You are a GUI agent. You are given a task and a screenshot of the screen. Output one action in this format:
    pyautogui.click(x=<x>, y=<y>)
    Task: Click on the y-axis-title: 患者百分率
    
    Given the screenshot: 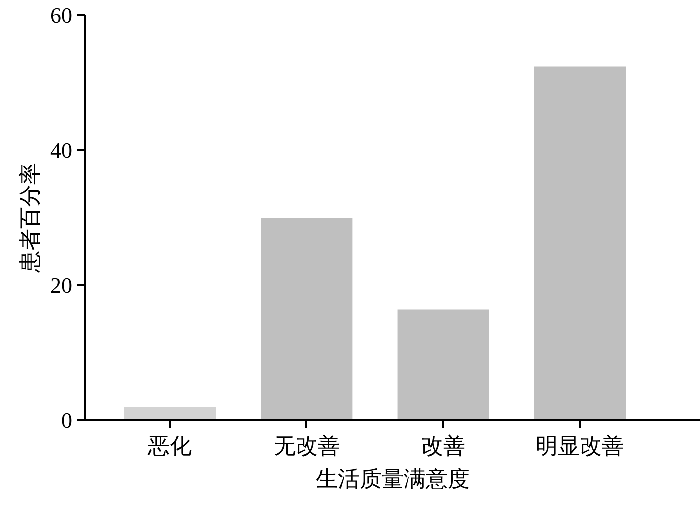 What is the action you would take?
    pyautogui.click(x=30, y=218)
    